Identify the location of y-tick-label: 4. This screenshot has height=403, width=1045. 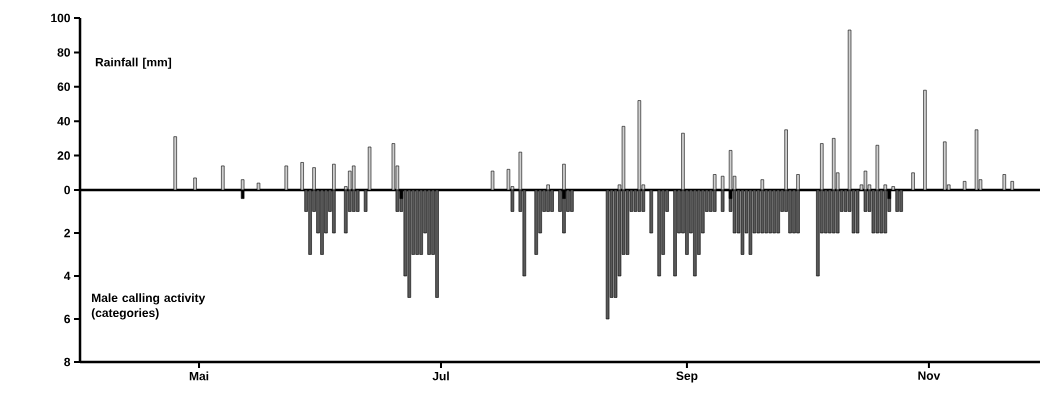
(67, 276).